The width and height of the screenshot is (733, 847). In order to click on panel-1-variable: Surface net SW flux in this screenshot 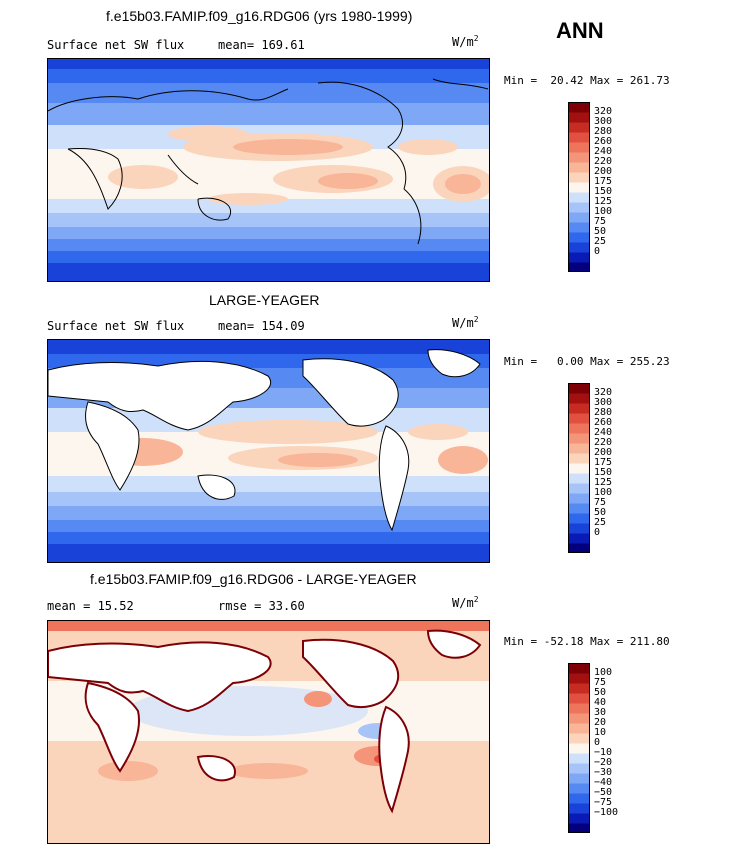, I will do `click(116, 45)`.